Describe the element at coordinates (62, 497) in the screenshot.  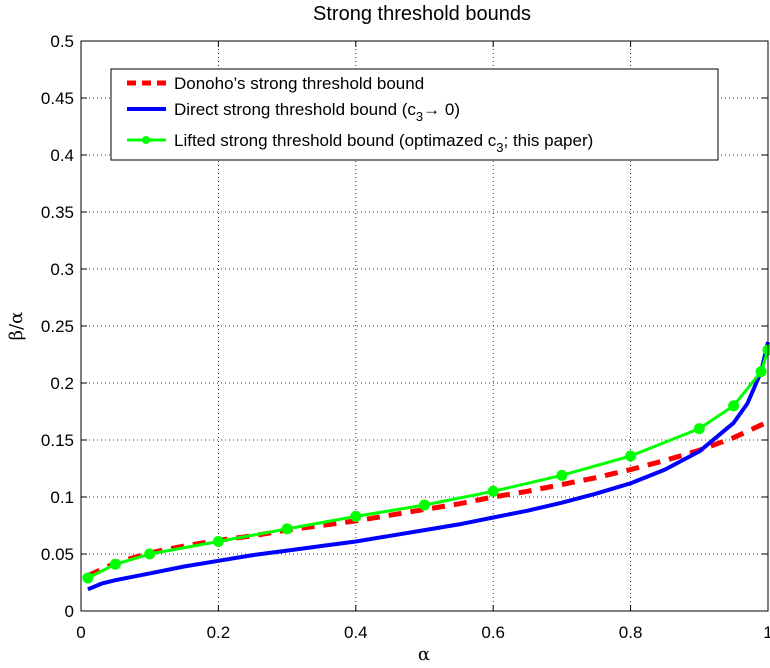
I see `y-tick-label: 0.1` at that location.